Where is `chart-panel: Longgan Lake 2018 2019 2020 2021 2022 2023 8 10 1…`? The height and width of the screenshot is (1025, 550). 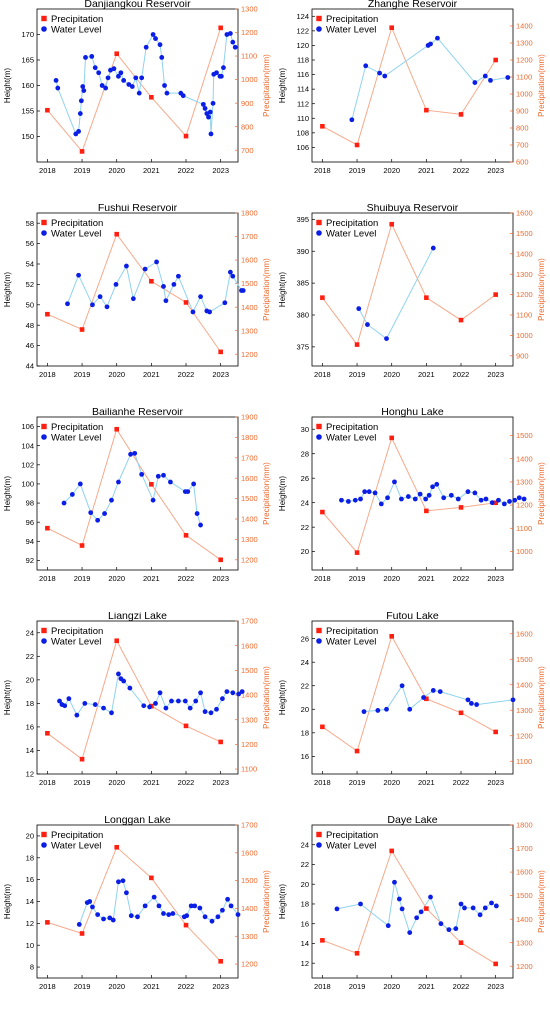 chart-panel: Longgan Lake 2018 2019 2020 2021 2022 2023 8 10 1… is located at coordinates (137, 919).